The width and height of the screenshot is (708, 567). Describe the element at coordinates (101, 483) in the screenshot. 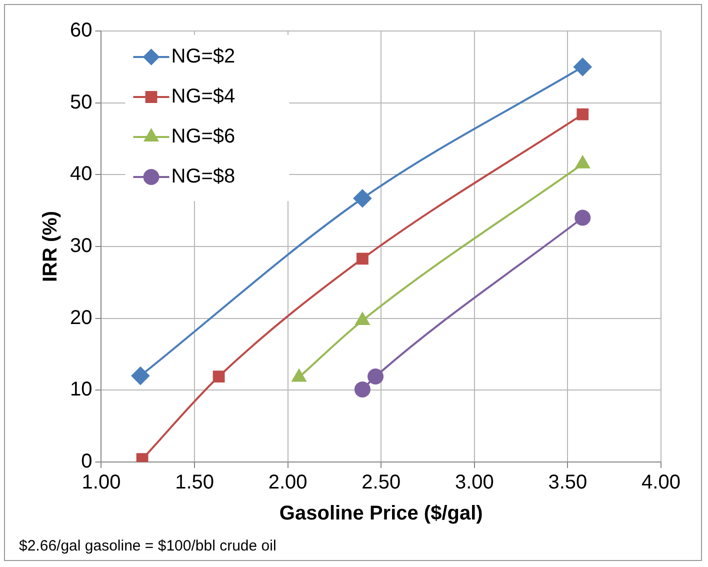

I see `x-tick-label: 1.00` at that location.